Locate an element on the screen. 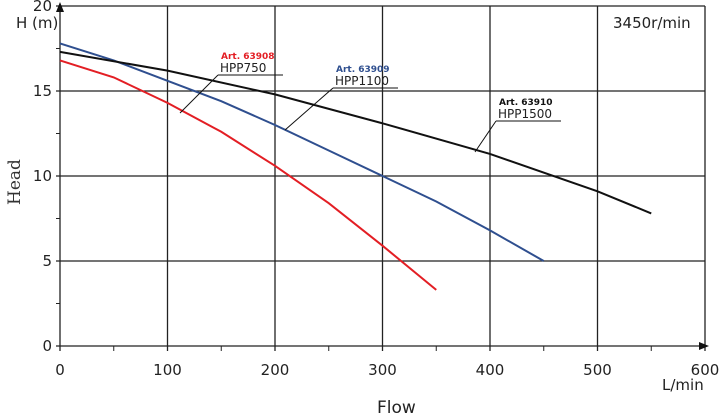 The height and width of the screenshot is (419, 720). speed-annotation: 3450r/min is located at coordinates (652, 23).